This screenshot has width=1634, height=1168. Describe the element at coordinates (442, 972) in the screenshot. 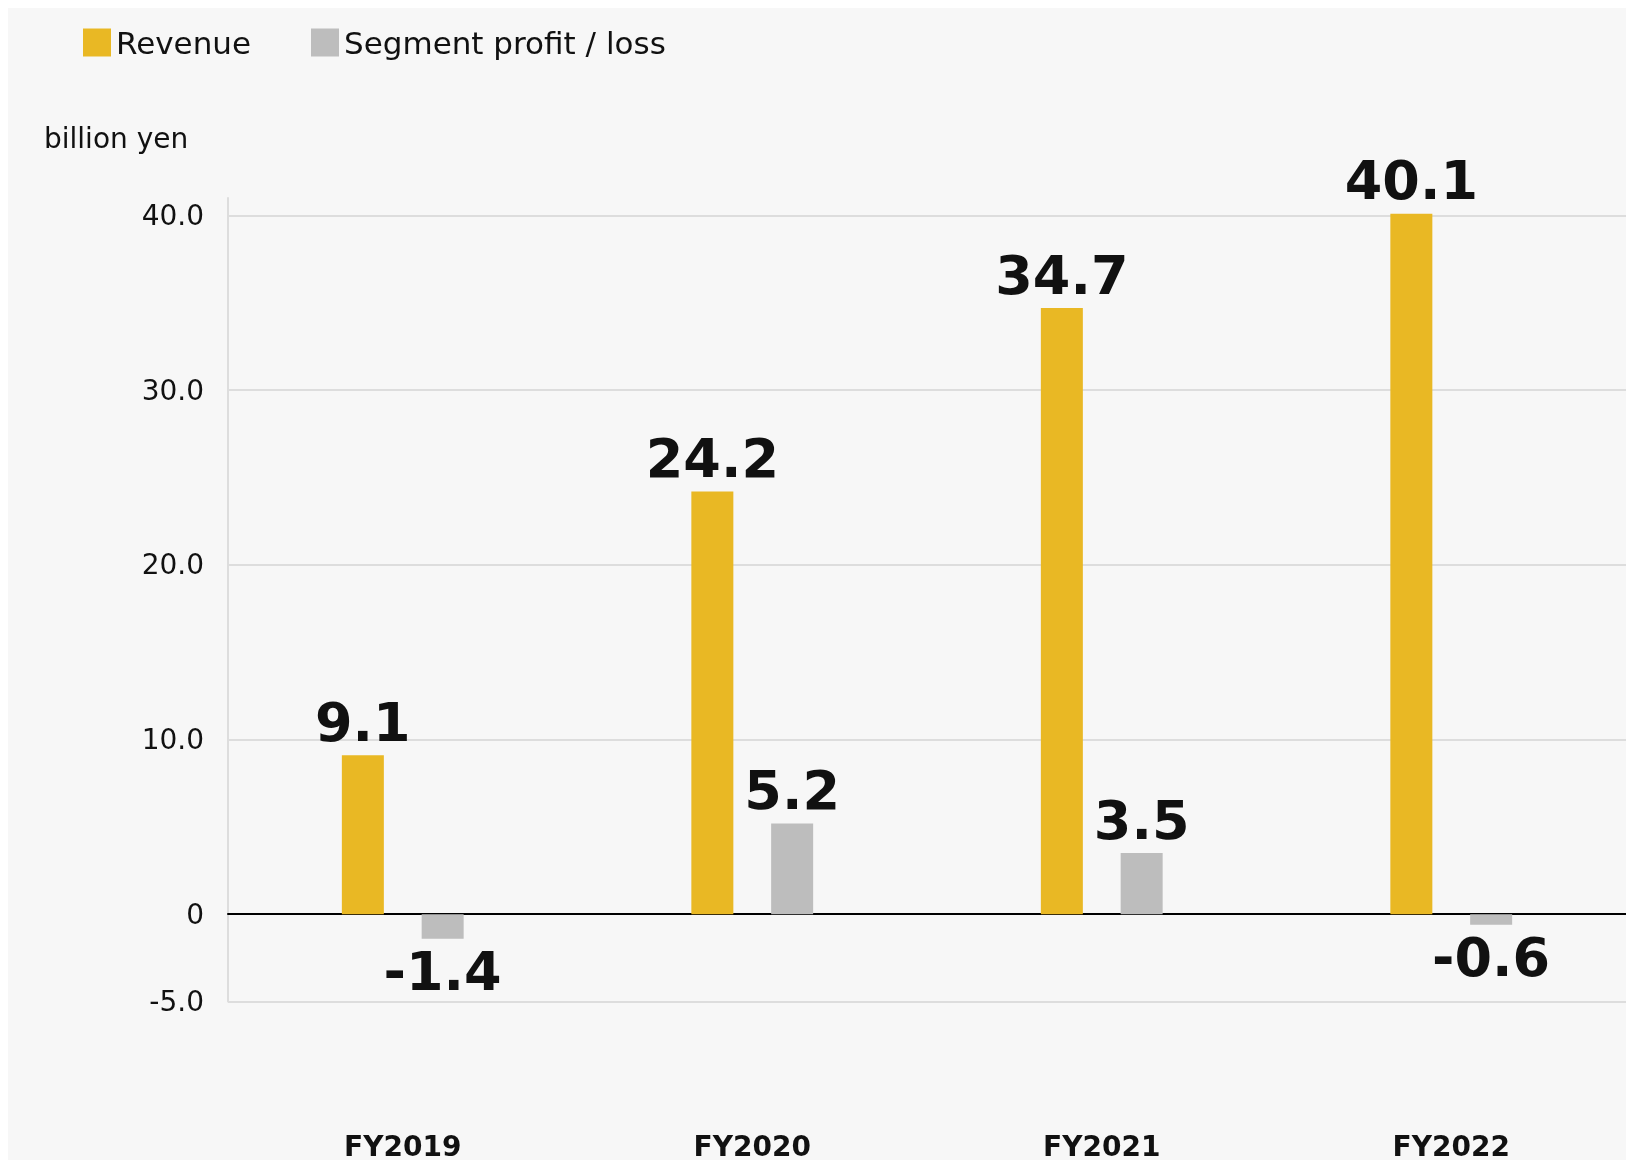

I see `data-label: -1.4` at that location.